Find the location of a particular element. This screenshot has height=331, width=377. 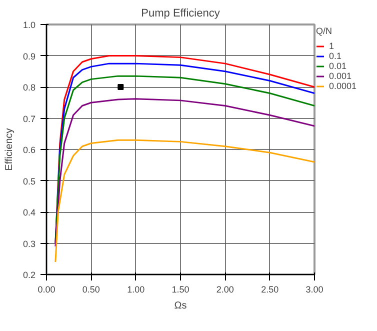

legend-label: 1 is located at coordinates (332, 46).